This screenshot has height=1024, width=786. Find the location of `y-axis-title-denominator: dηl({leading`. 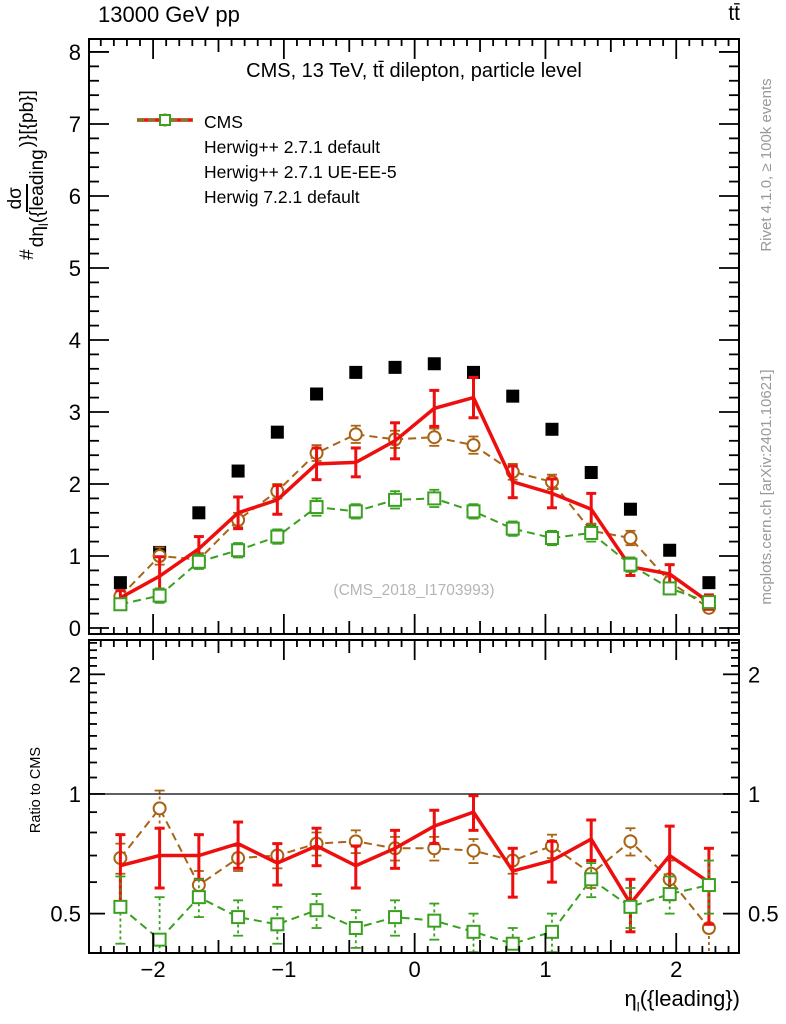

y-axis-title-denominator: dηl({leading is located at coordinates (38, 198).